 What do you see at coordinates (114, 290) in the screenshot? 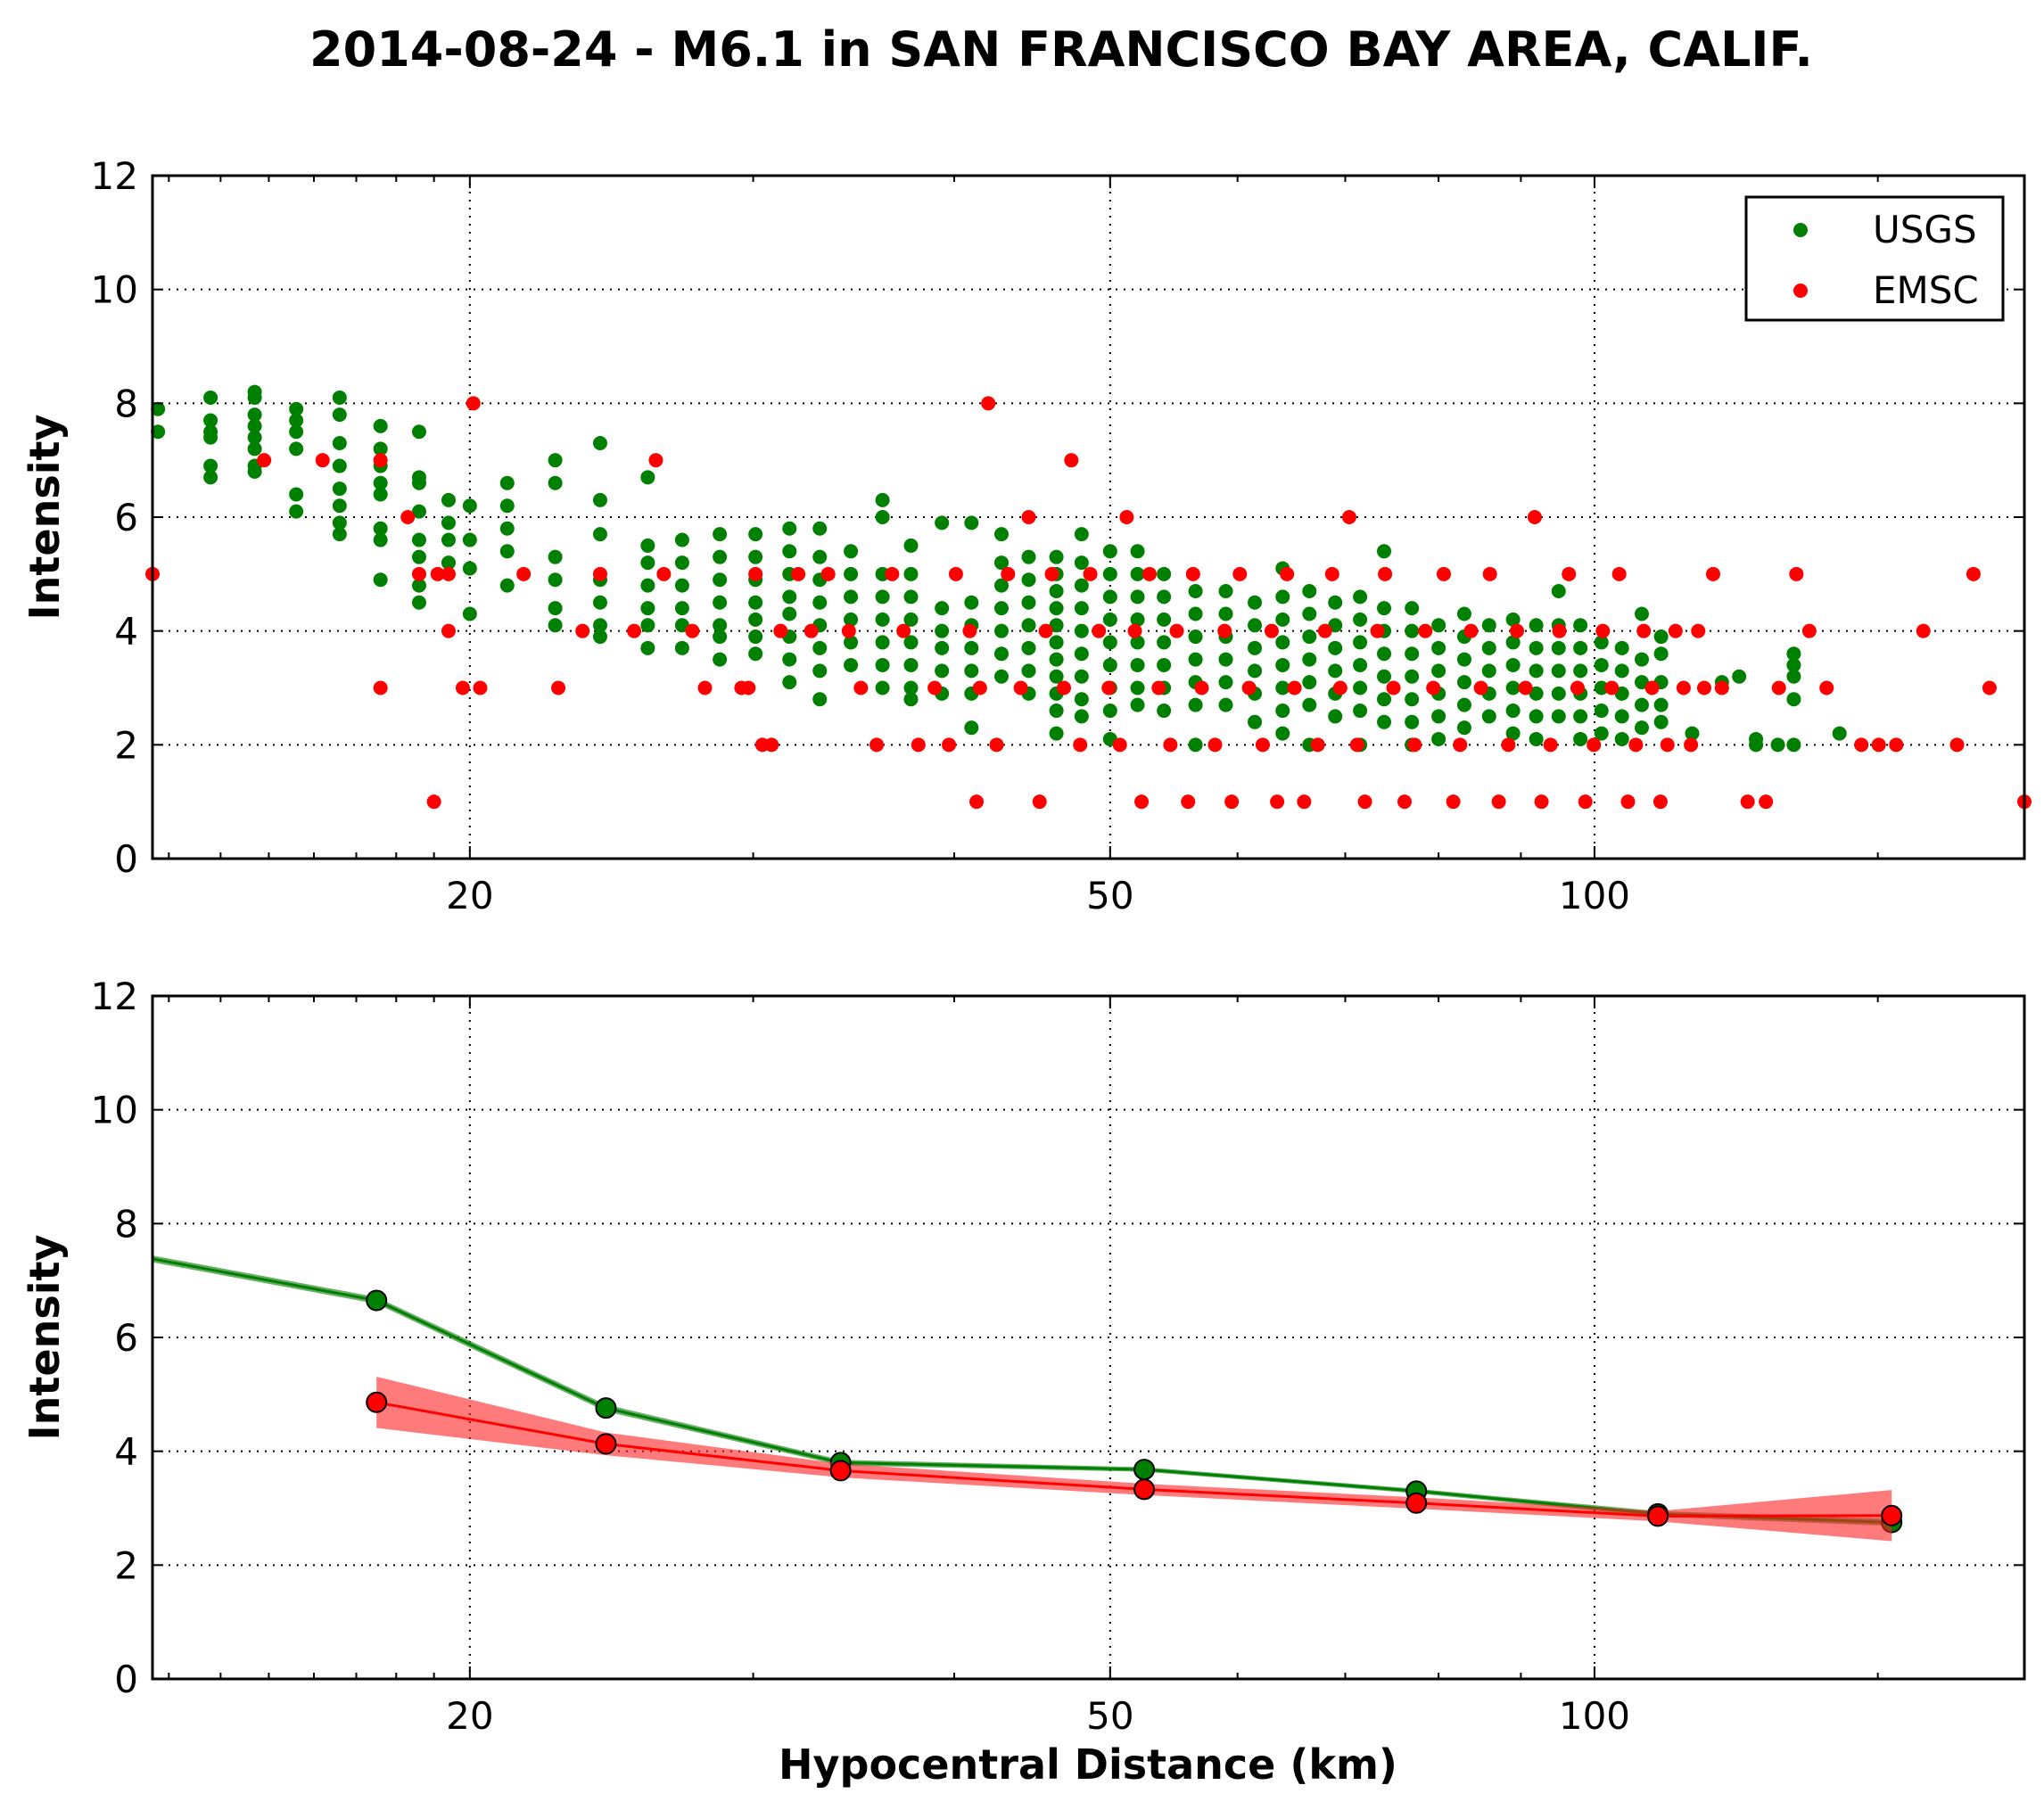
I see `y-tick-label: 10` at bounding box center [114, 290].